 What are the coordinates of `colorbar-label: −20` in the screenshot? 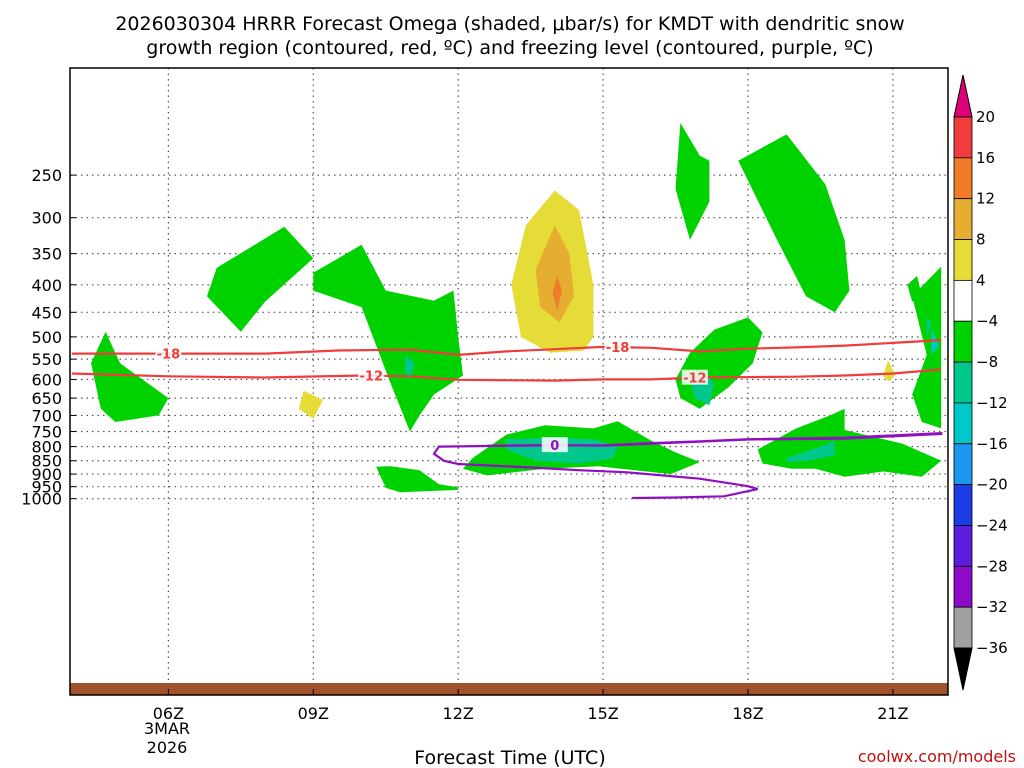 It's located at (992, 485).